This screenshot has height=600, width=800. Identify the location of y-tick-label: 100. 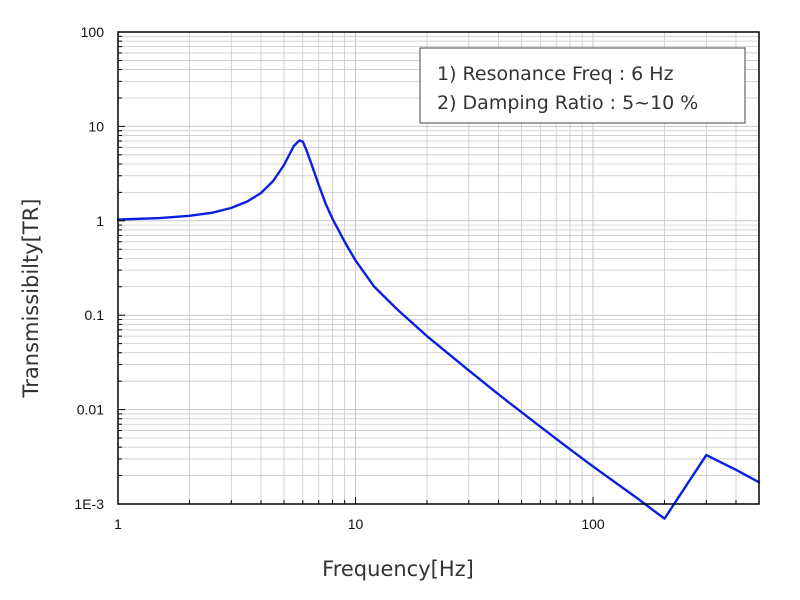
(93, 32).